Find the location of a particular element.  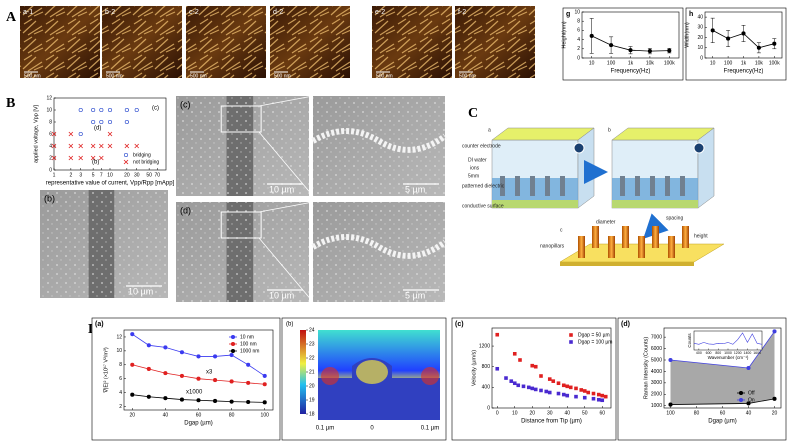

annotation: (b) is located at coordinates (95, 163).